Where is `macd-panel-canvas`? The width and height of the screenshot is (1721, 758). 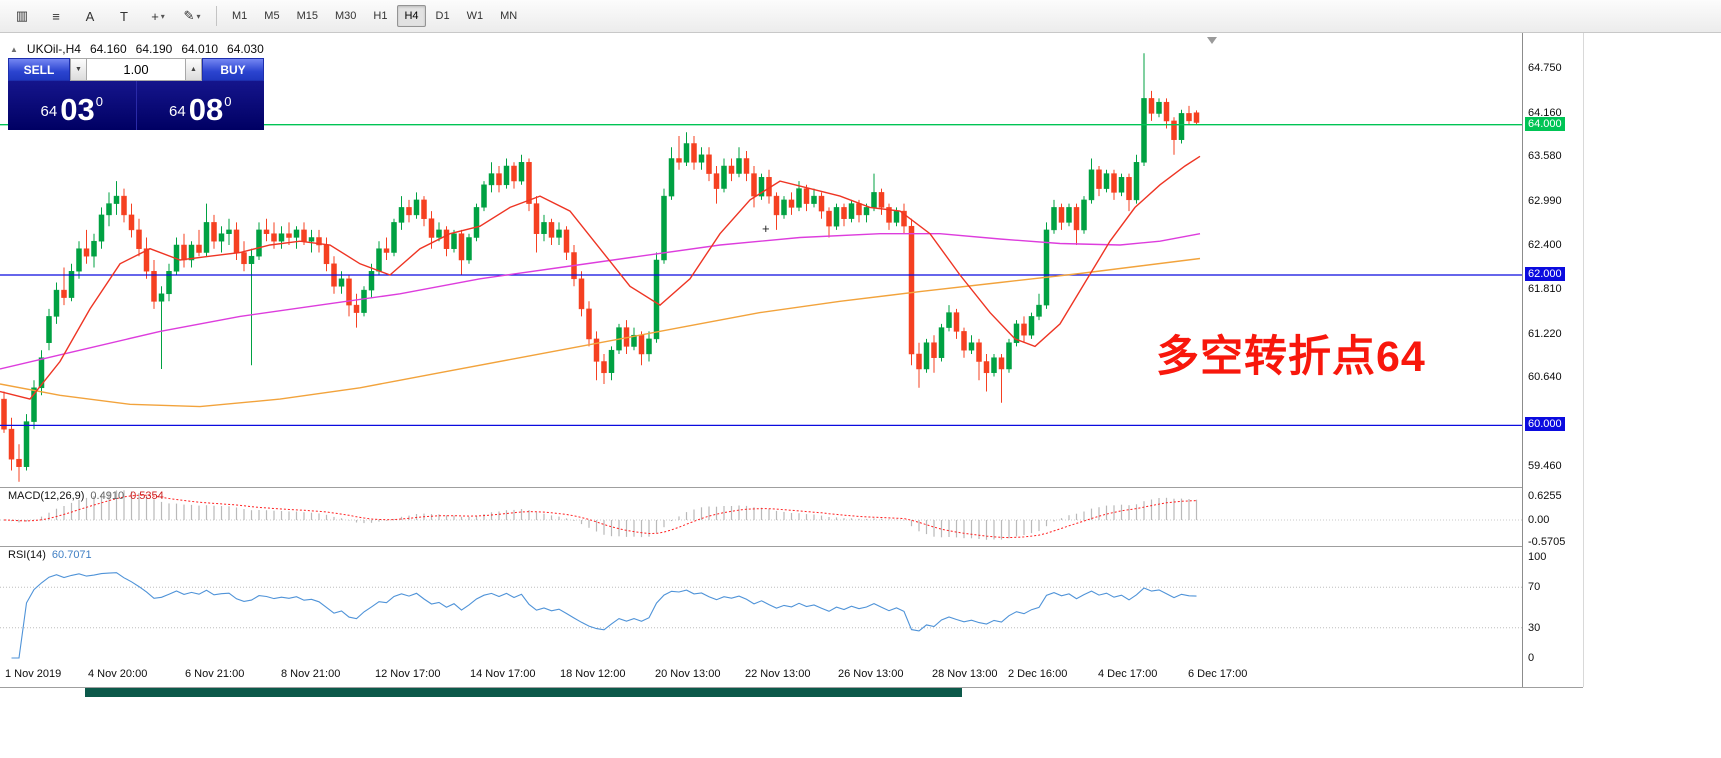
macd-panel-canvas is located at coordinates (761, 516).